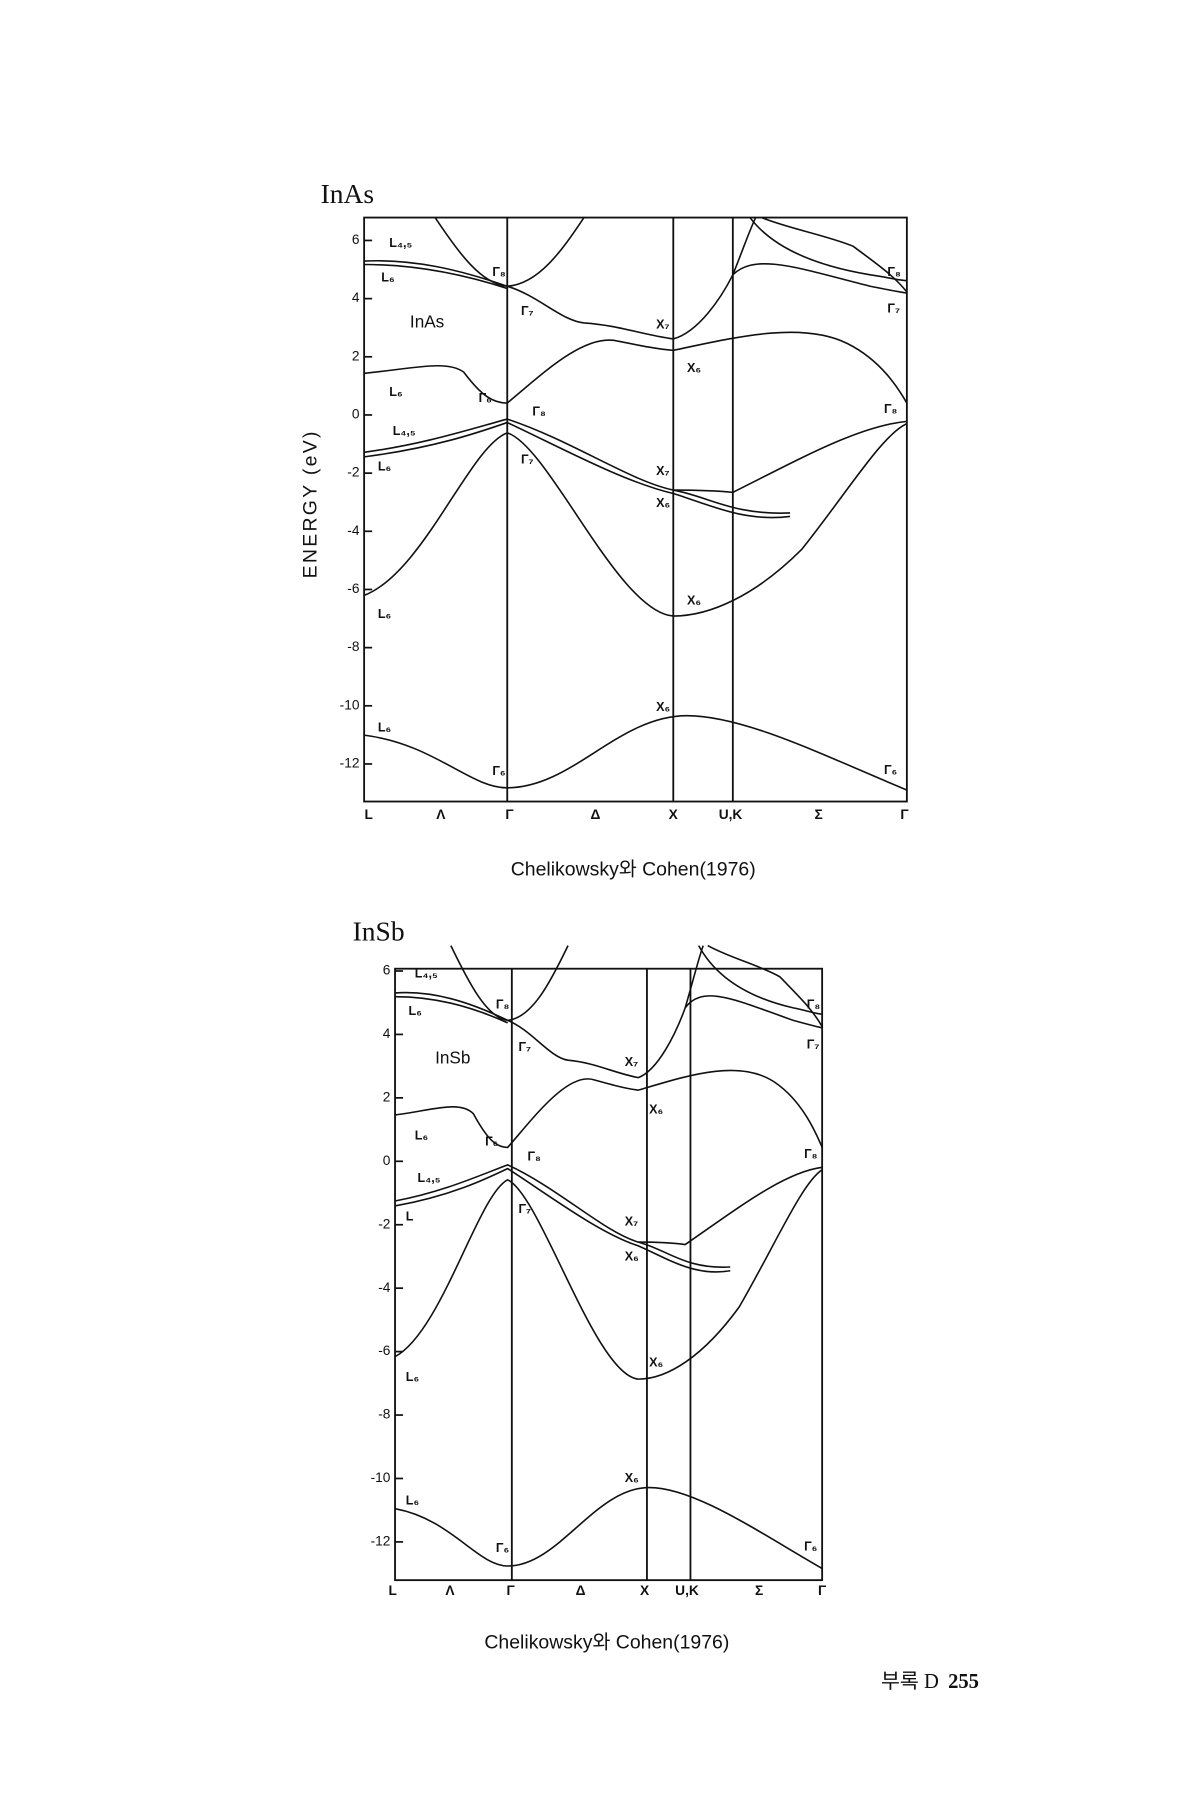 The image size is (1200, 1800). What do you see at coordinates (379, 932) in the screenshot?
I see `figure-title: InSb` at bounding box center [379, 932].